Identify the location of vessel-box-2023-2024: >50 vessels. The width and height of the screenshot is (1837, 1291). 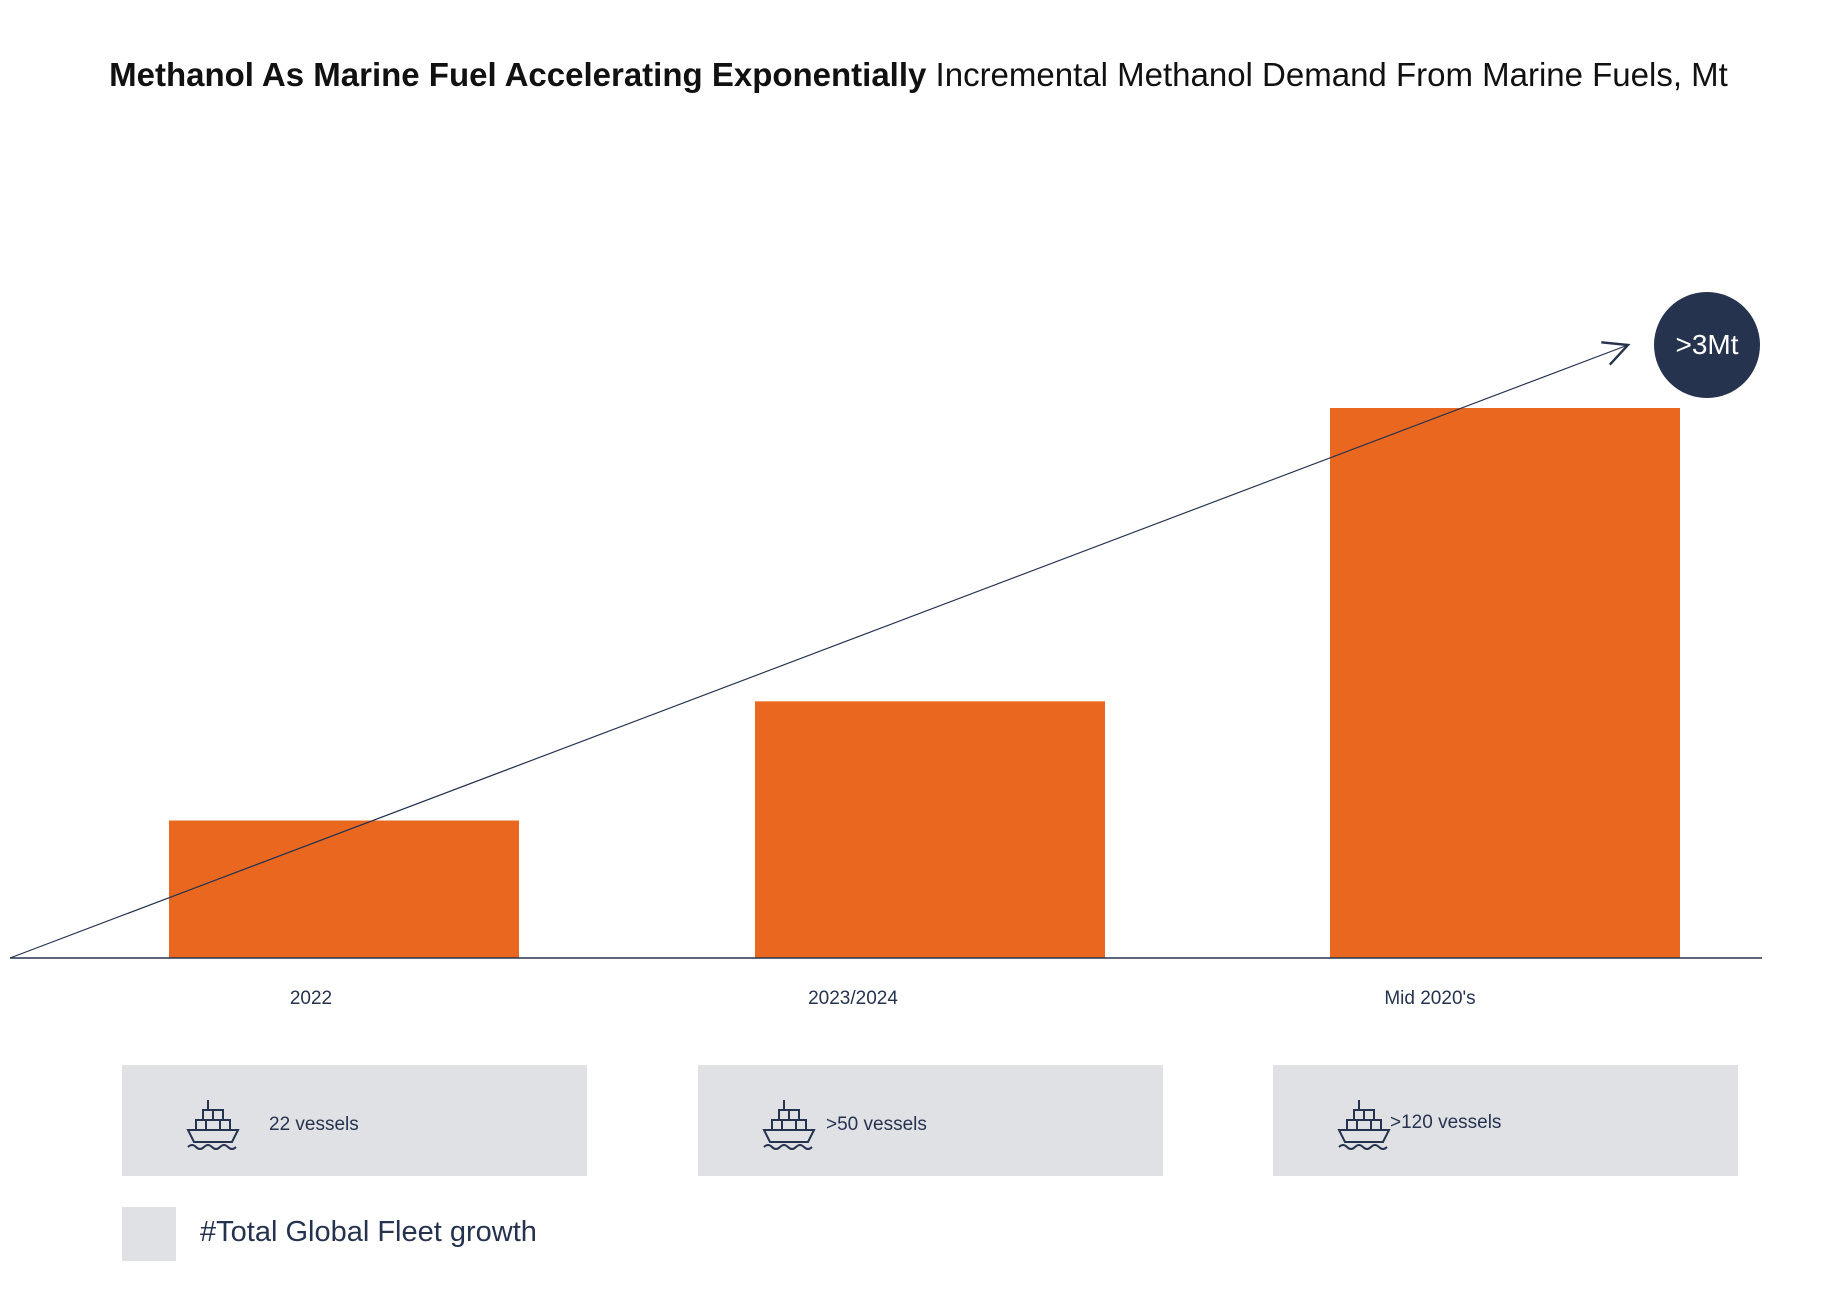
(930, 1120).